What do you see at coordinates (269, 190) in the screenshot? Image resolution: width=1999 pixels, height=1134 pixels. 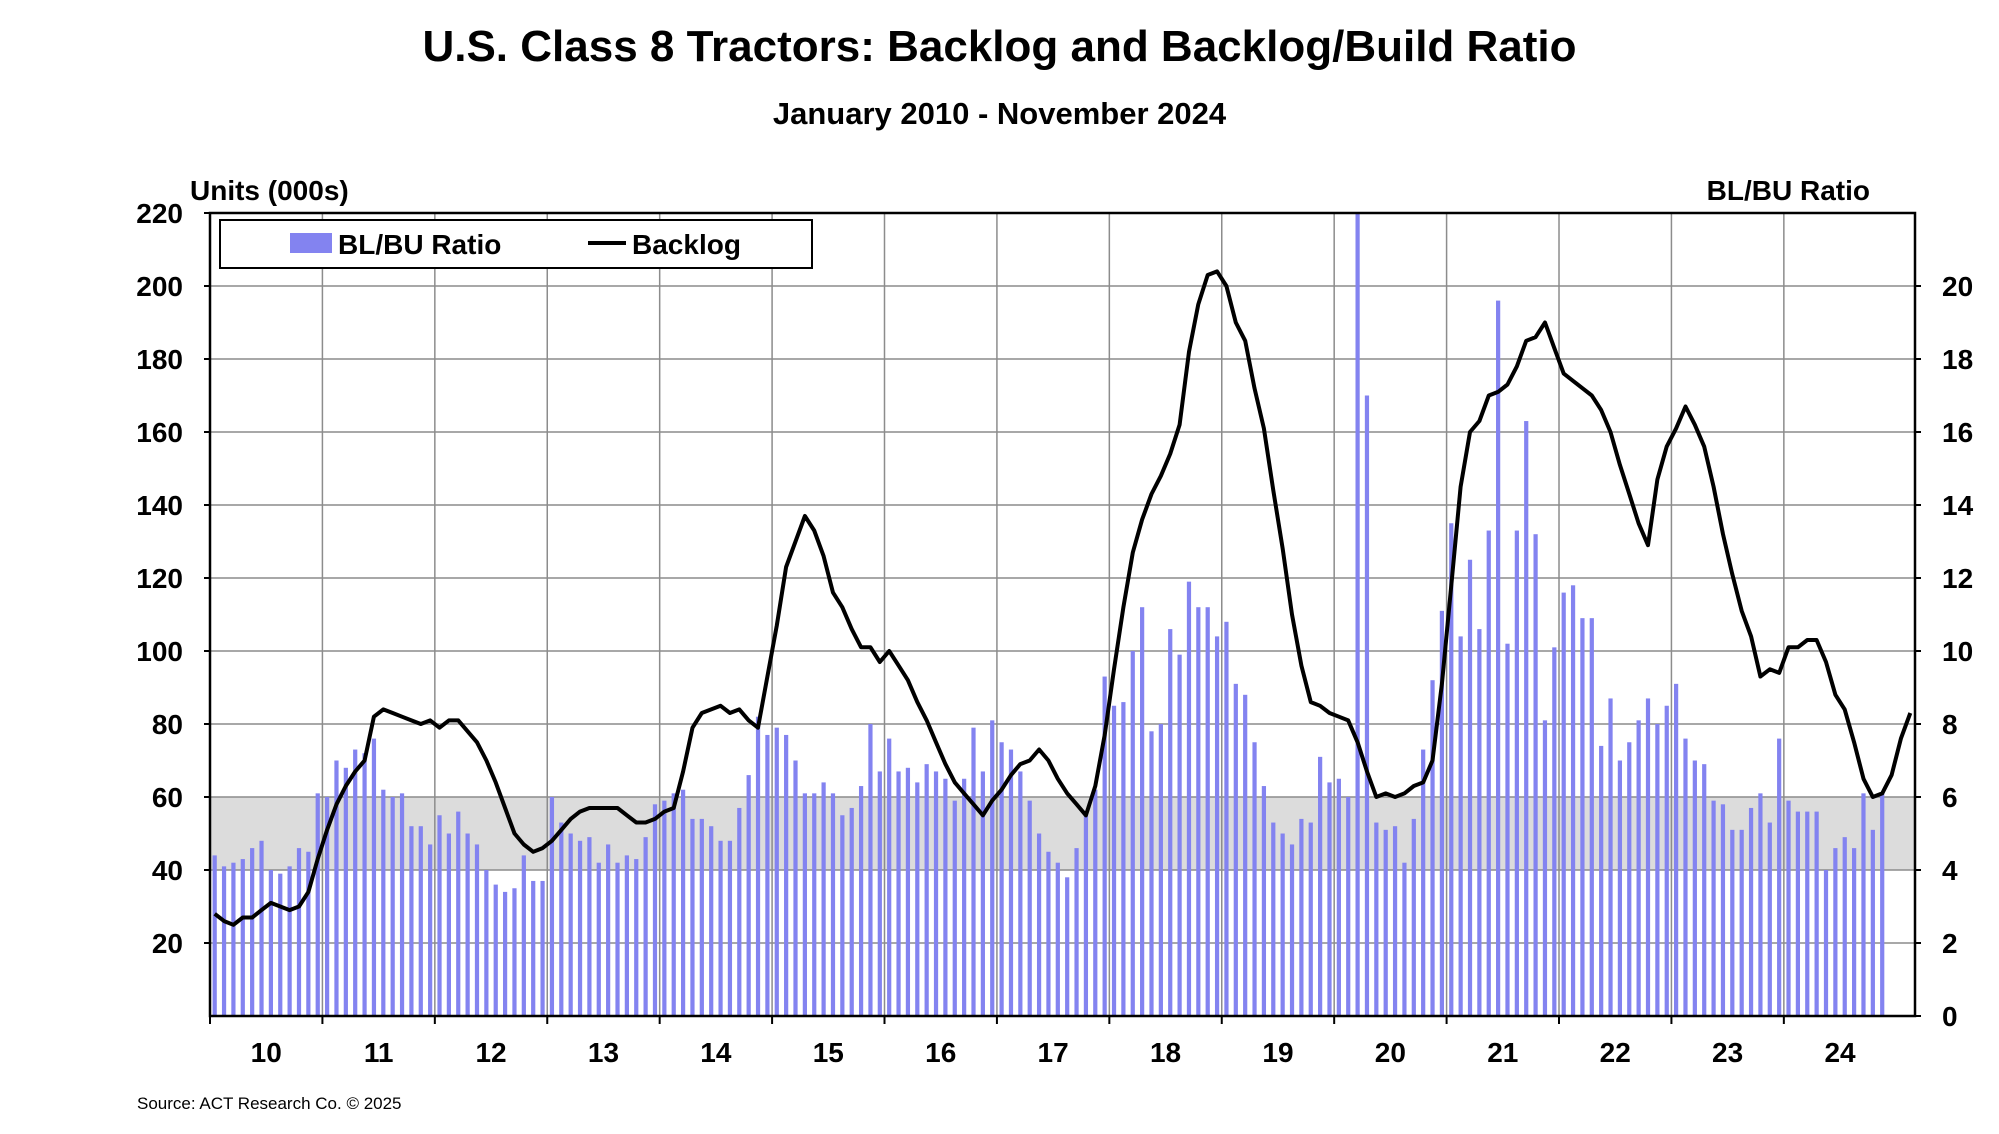 I see `left-axis-title: Units (000s)` at bounding box center [269, 190].